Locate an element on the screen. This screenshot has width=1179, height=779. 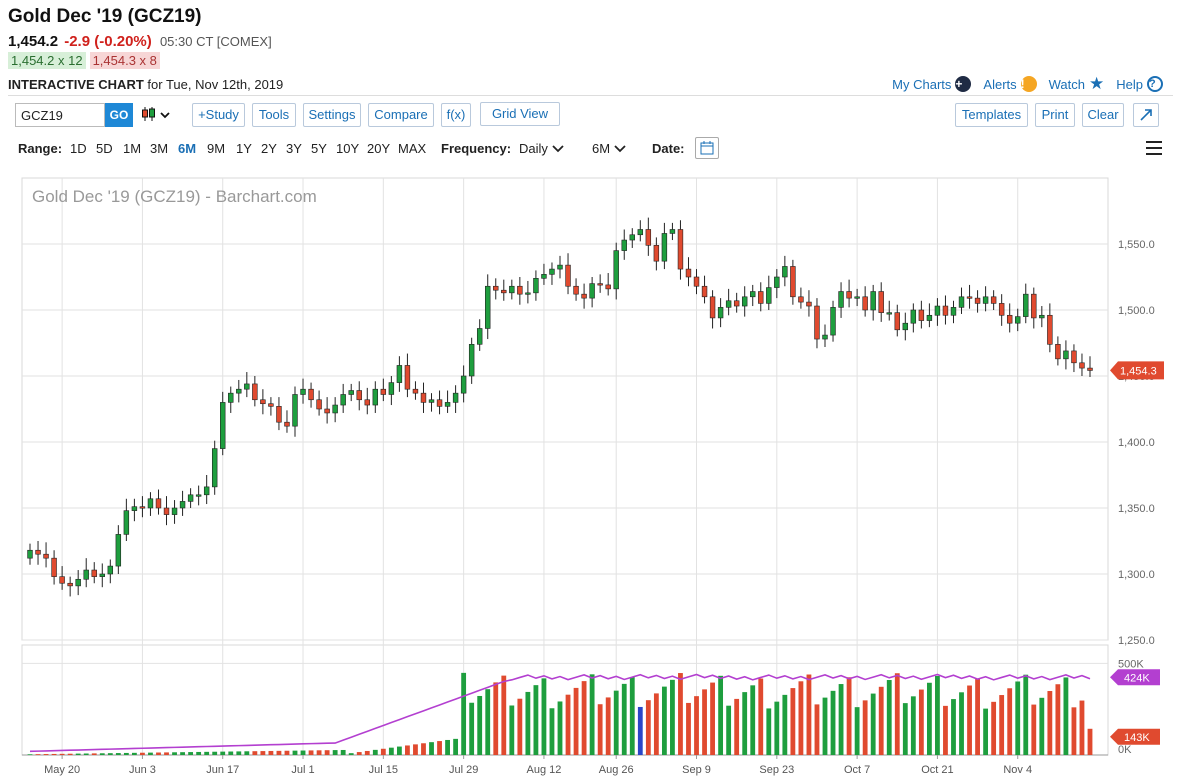
chart-type-selector is located at coordinates (156, 115).